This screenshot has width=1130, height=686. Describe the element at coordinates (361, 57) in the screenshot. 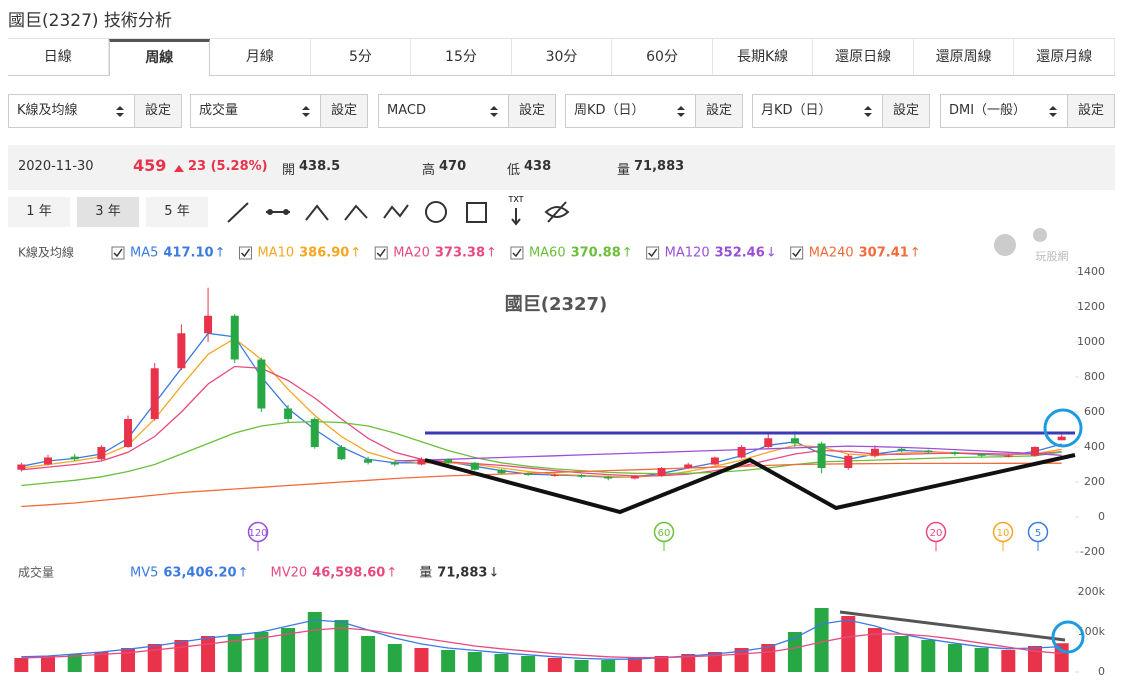

I see `tab: 5分` at that location.